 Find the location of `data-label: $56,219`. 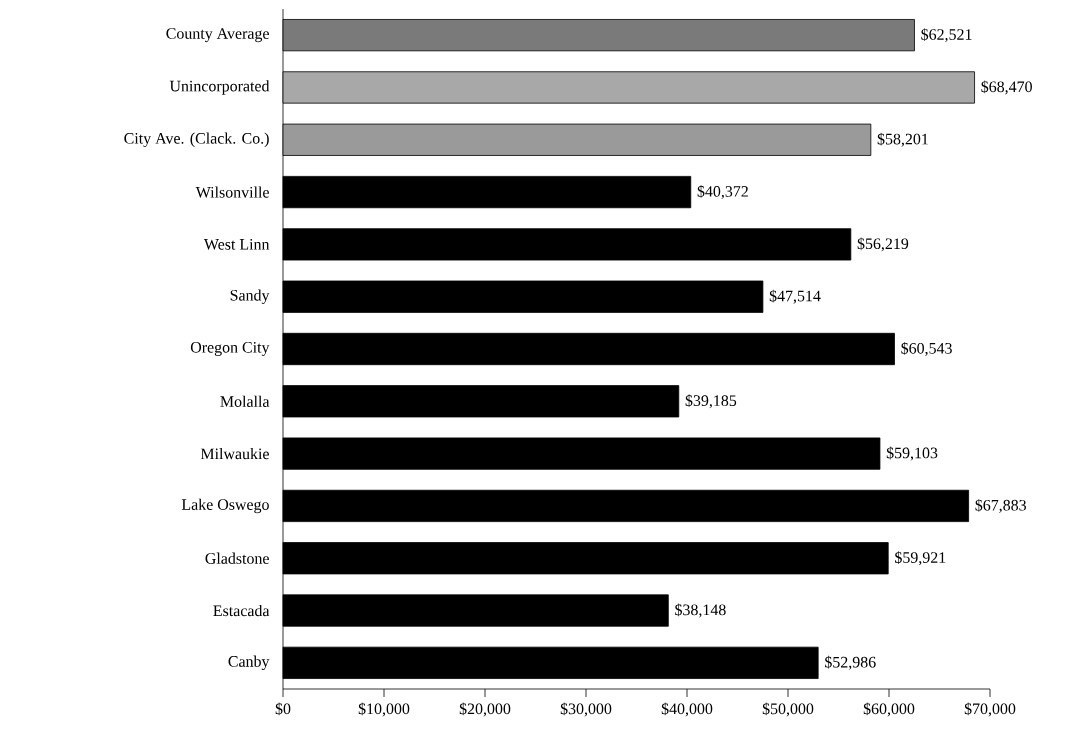

data-label: $56,219 is located at coordinates (883, 244).